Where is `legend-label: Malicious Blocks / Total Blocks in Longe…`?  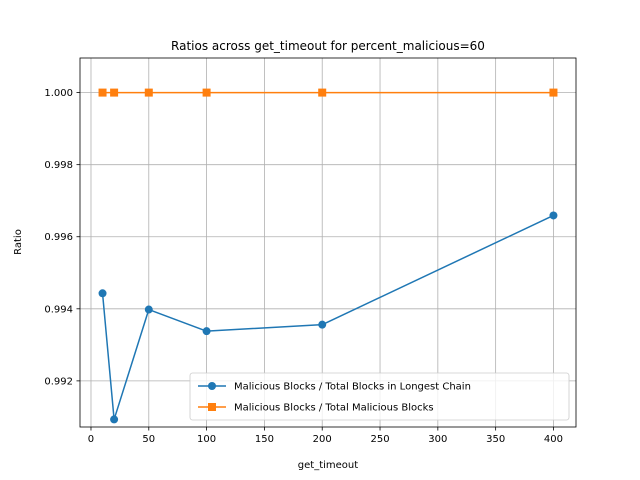
legend-label: Malicious Blocks / Total Blocks in Longe… is located at coordinates (352, 387).